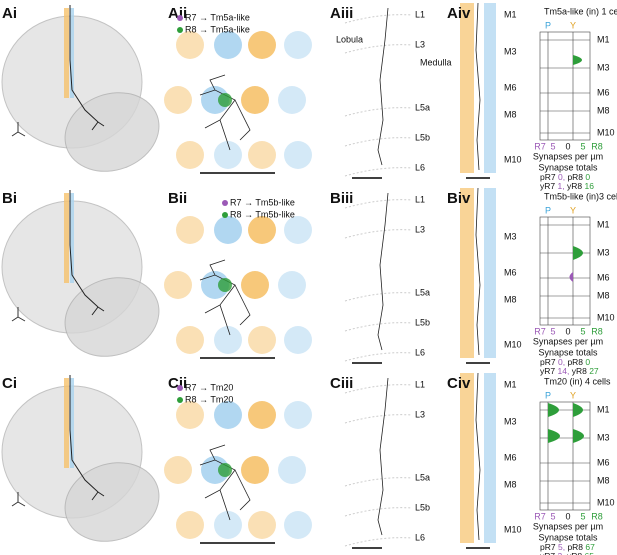 Image resolution: width=617 pixels, height=555 pixels. I want to click on plot-title: Tm5a-like (in) 1 cell, so click(580, 11).